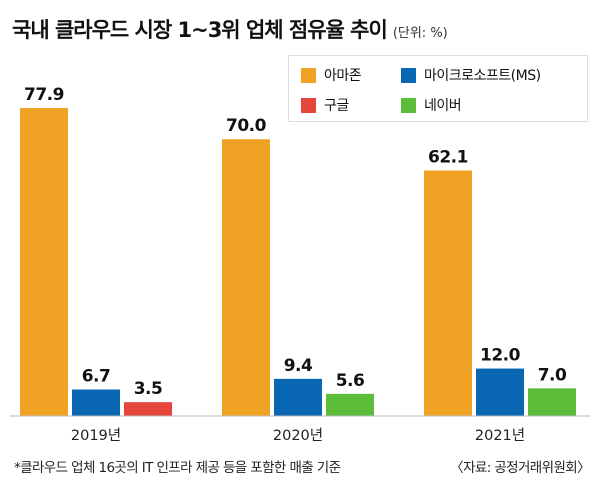  I want to click on unit-label: (단위: %), so click(420, 33).